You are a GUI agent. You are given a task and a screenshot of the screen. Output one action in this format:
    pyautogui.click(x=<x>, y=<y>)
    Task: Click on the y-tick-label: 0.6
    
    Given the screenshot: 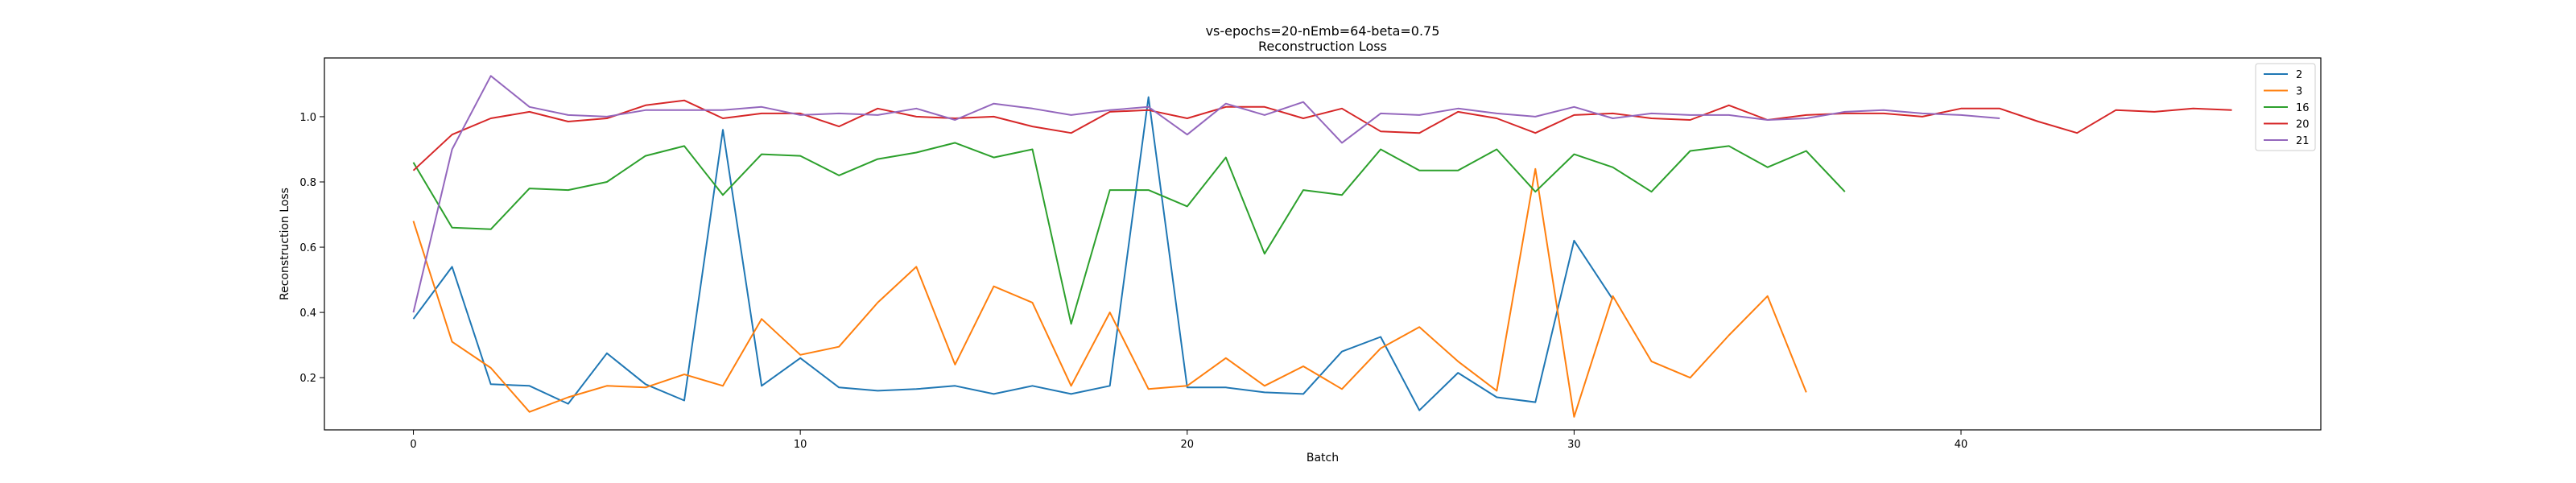 What is the action you would take?
    pyautogui.click(x=307, y=248)
    